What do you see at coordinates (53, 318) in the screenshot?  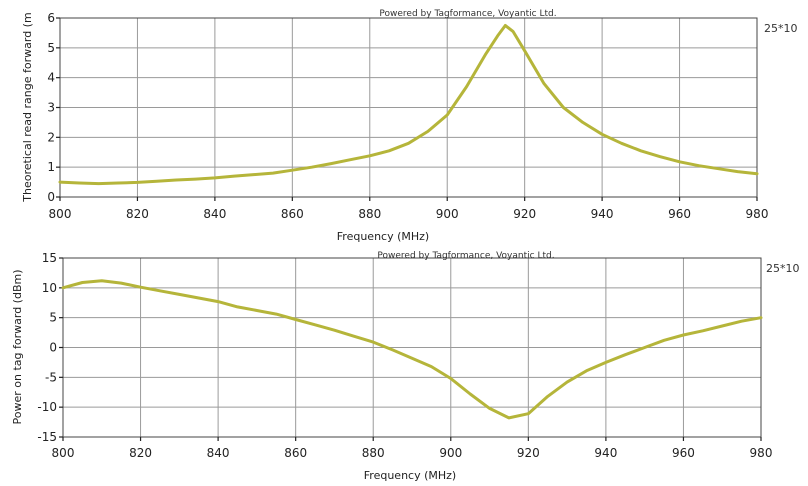 I see `y-tick-label-2: 5` at bounding box center [53, 318].